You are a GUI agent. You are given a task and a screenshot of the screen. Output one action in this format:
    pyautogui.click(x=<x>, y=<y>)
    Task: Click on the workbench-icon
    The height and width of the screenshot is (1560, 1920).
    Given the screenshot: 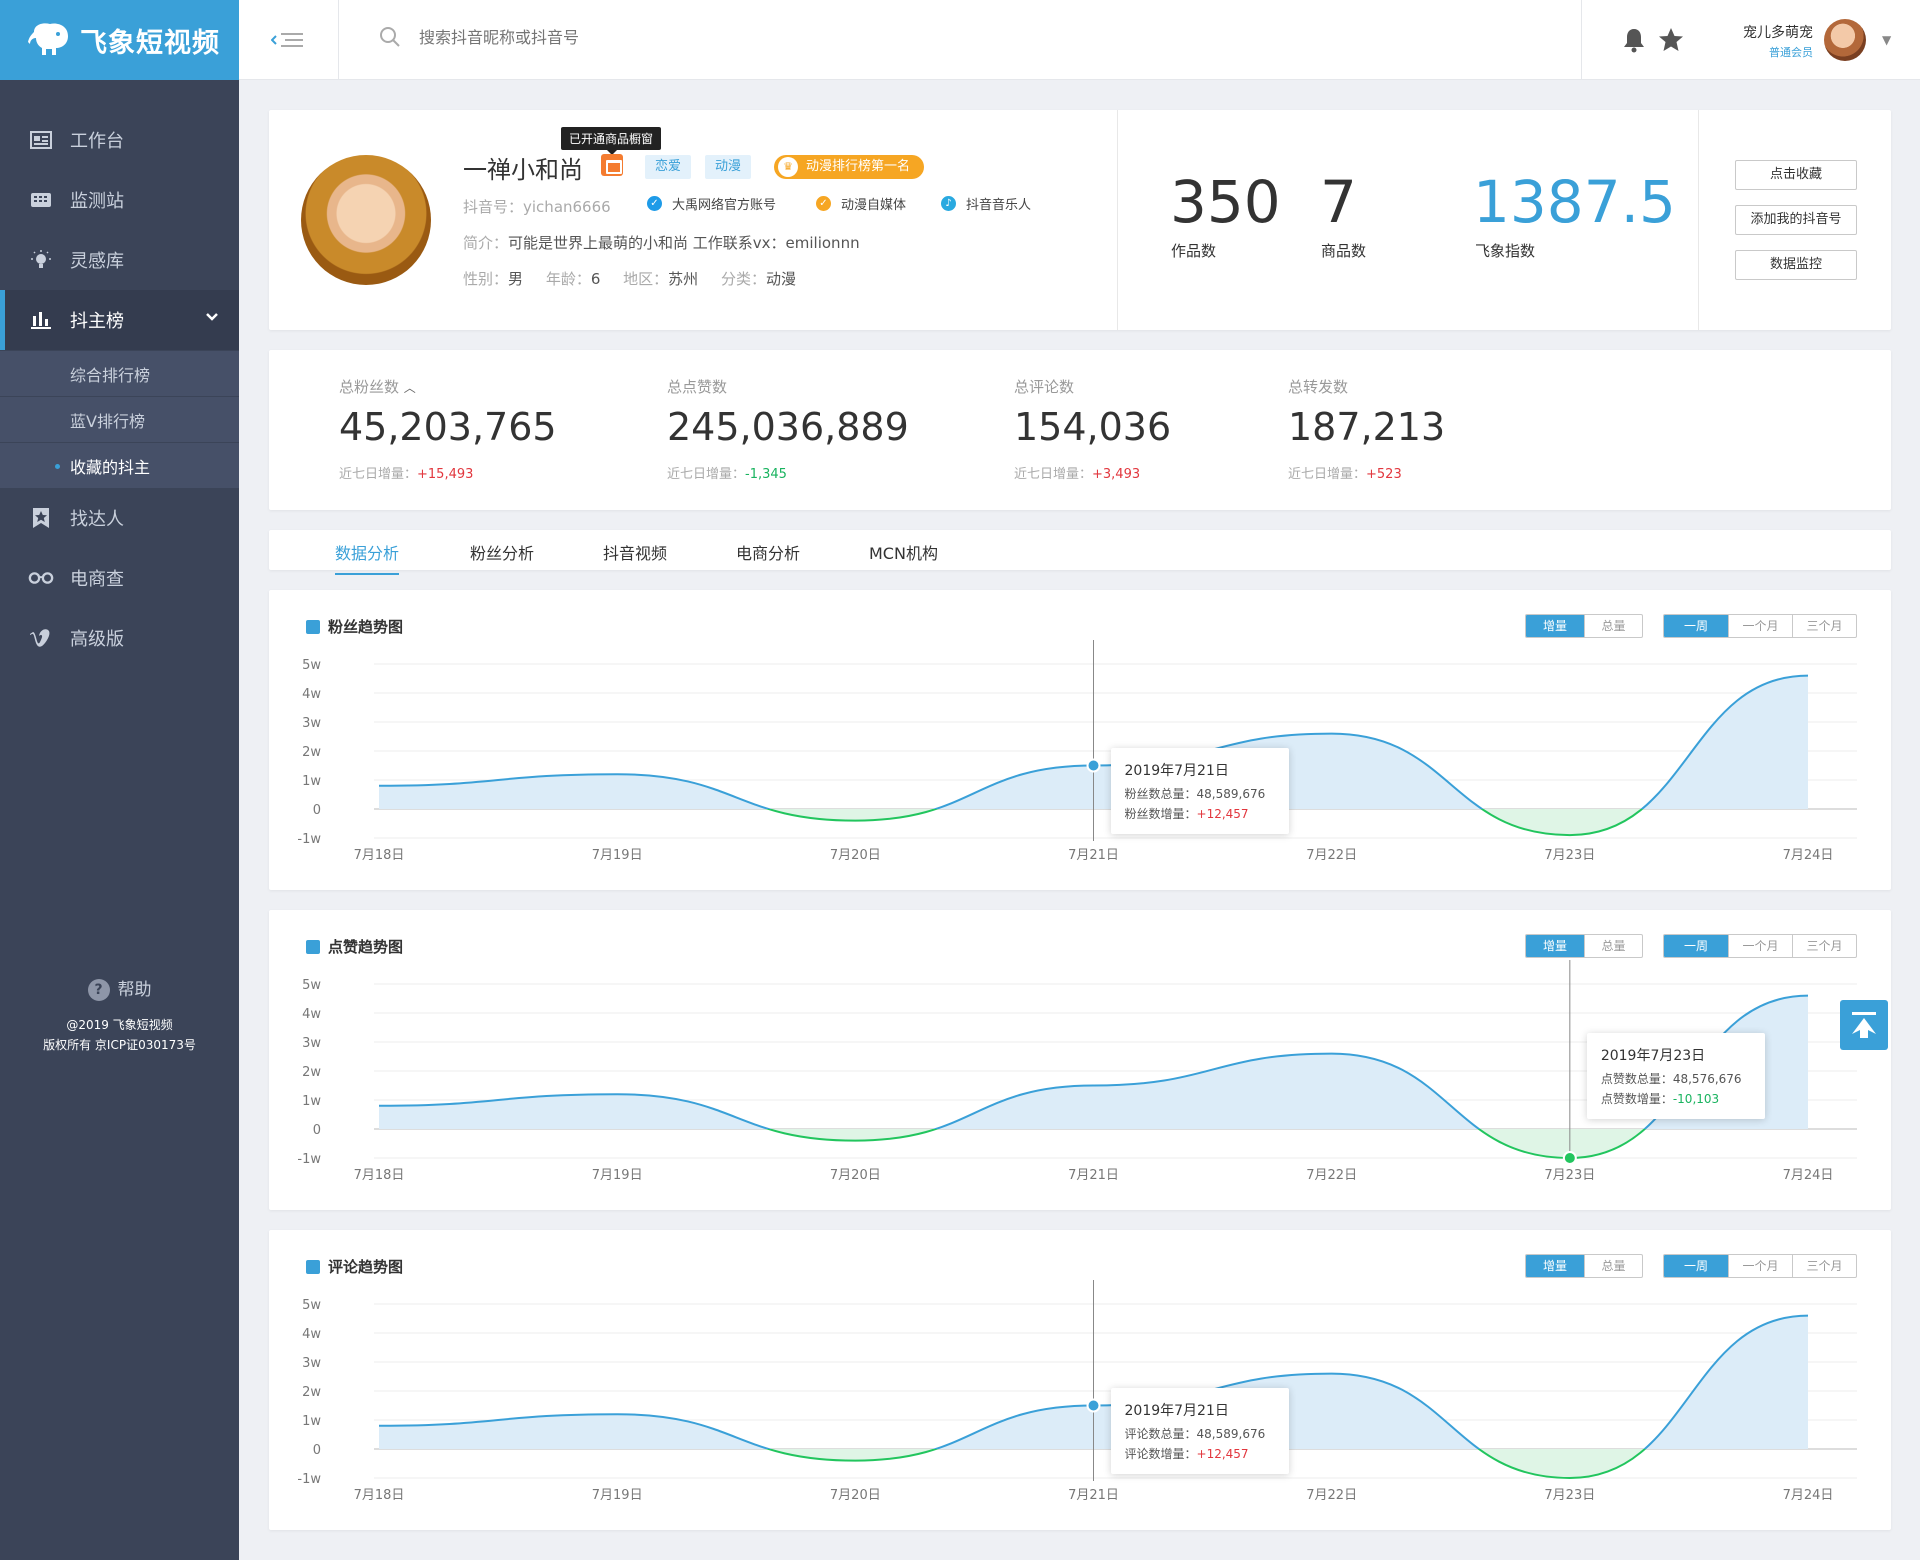 What is the action you would take?
    pyautogui.click(x=41, y=140)
    